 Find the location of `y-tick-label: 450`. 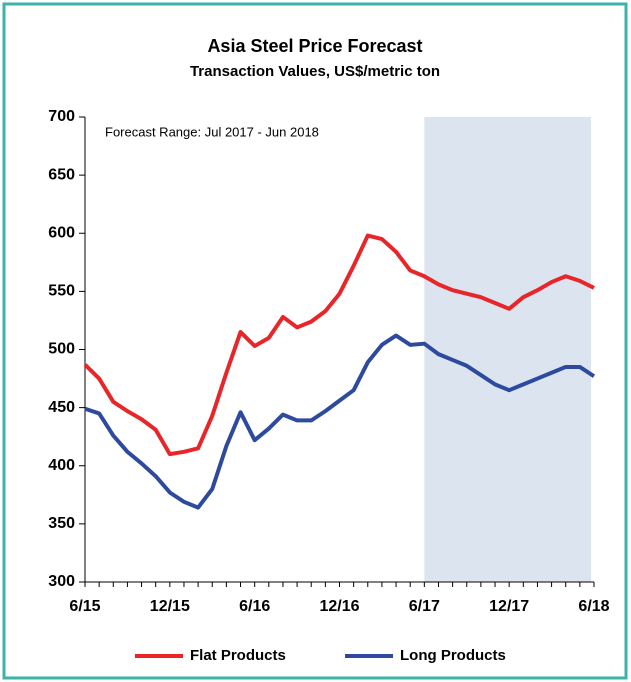

y-tick-label: 450 is located at coordinates (61, 407).